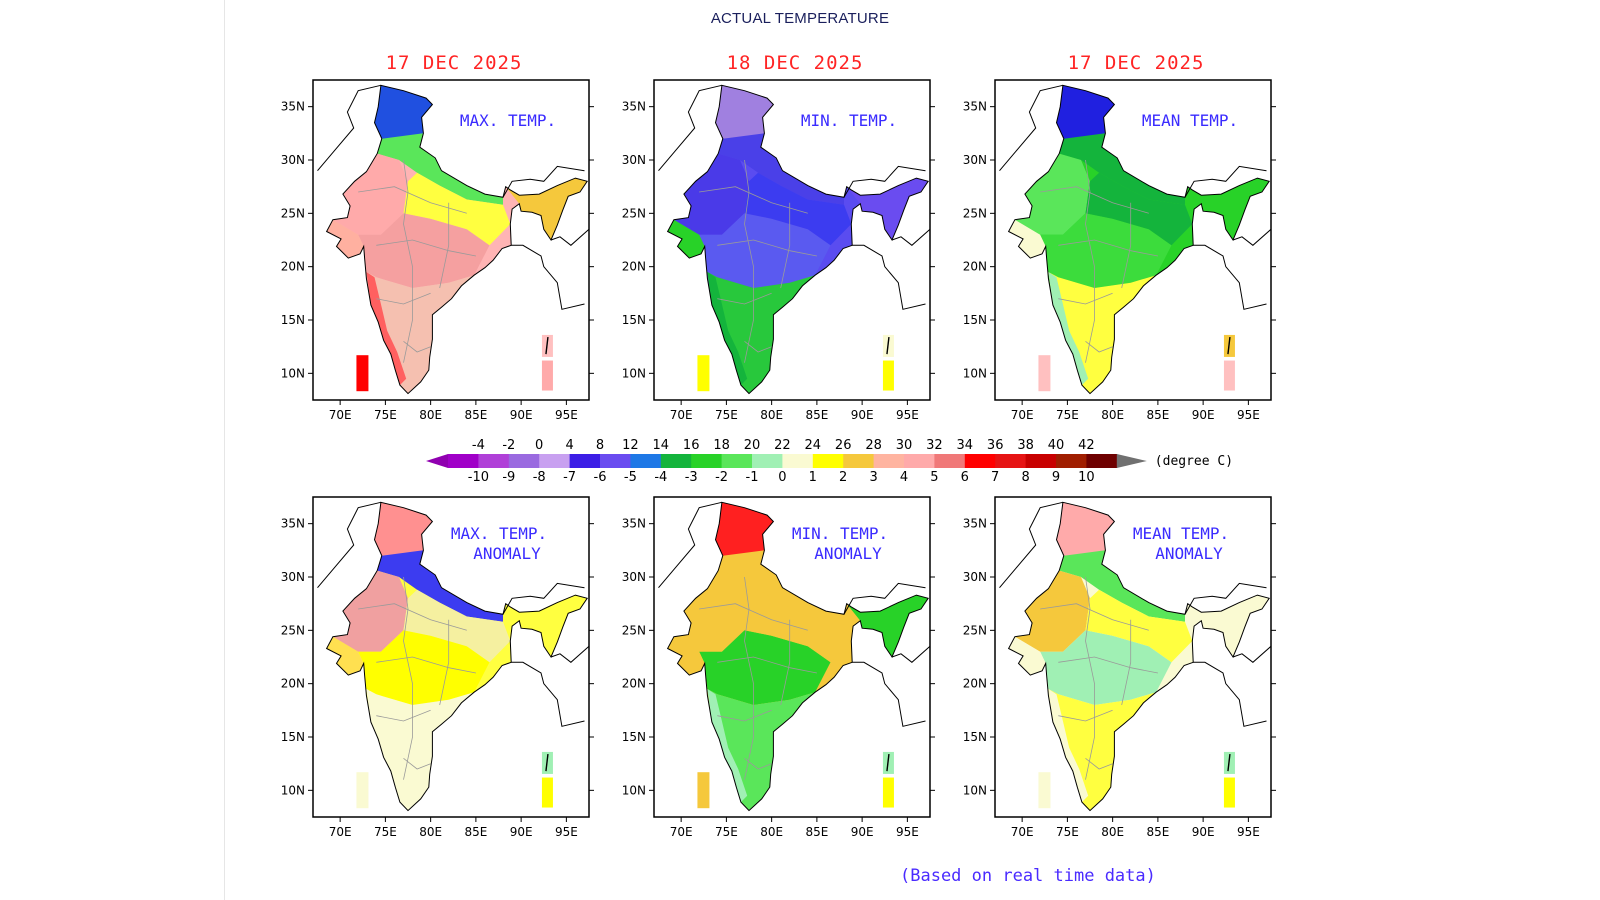 Image resolution: width=1600 pixels, height=900 pixels. What do you see at coordinates (1194, 461) in the screenshot?
I see `legend-unit: (degree C)` at bounding box center [1194, 461].